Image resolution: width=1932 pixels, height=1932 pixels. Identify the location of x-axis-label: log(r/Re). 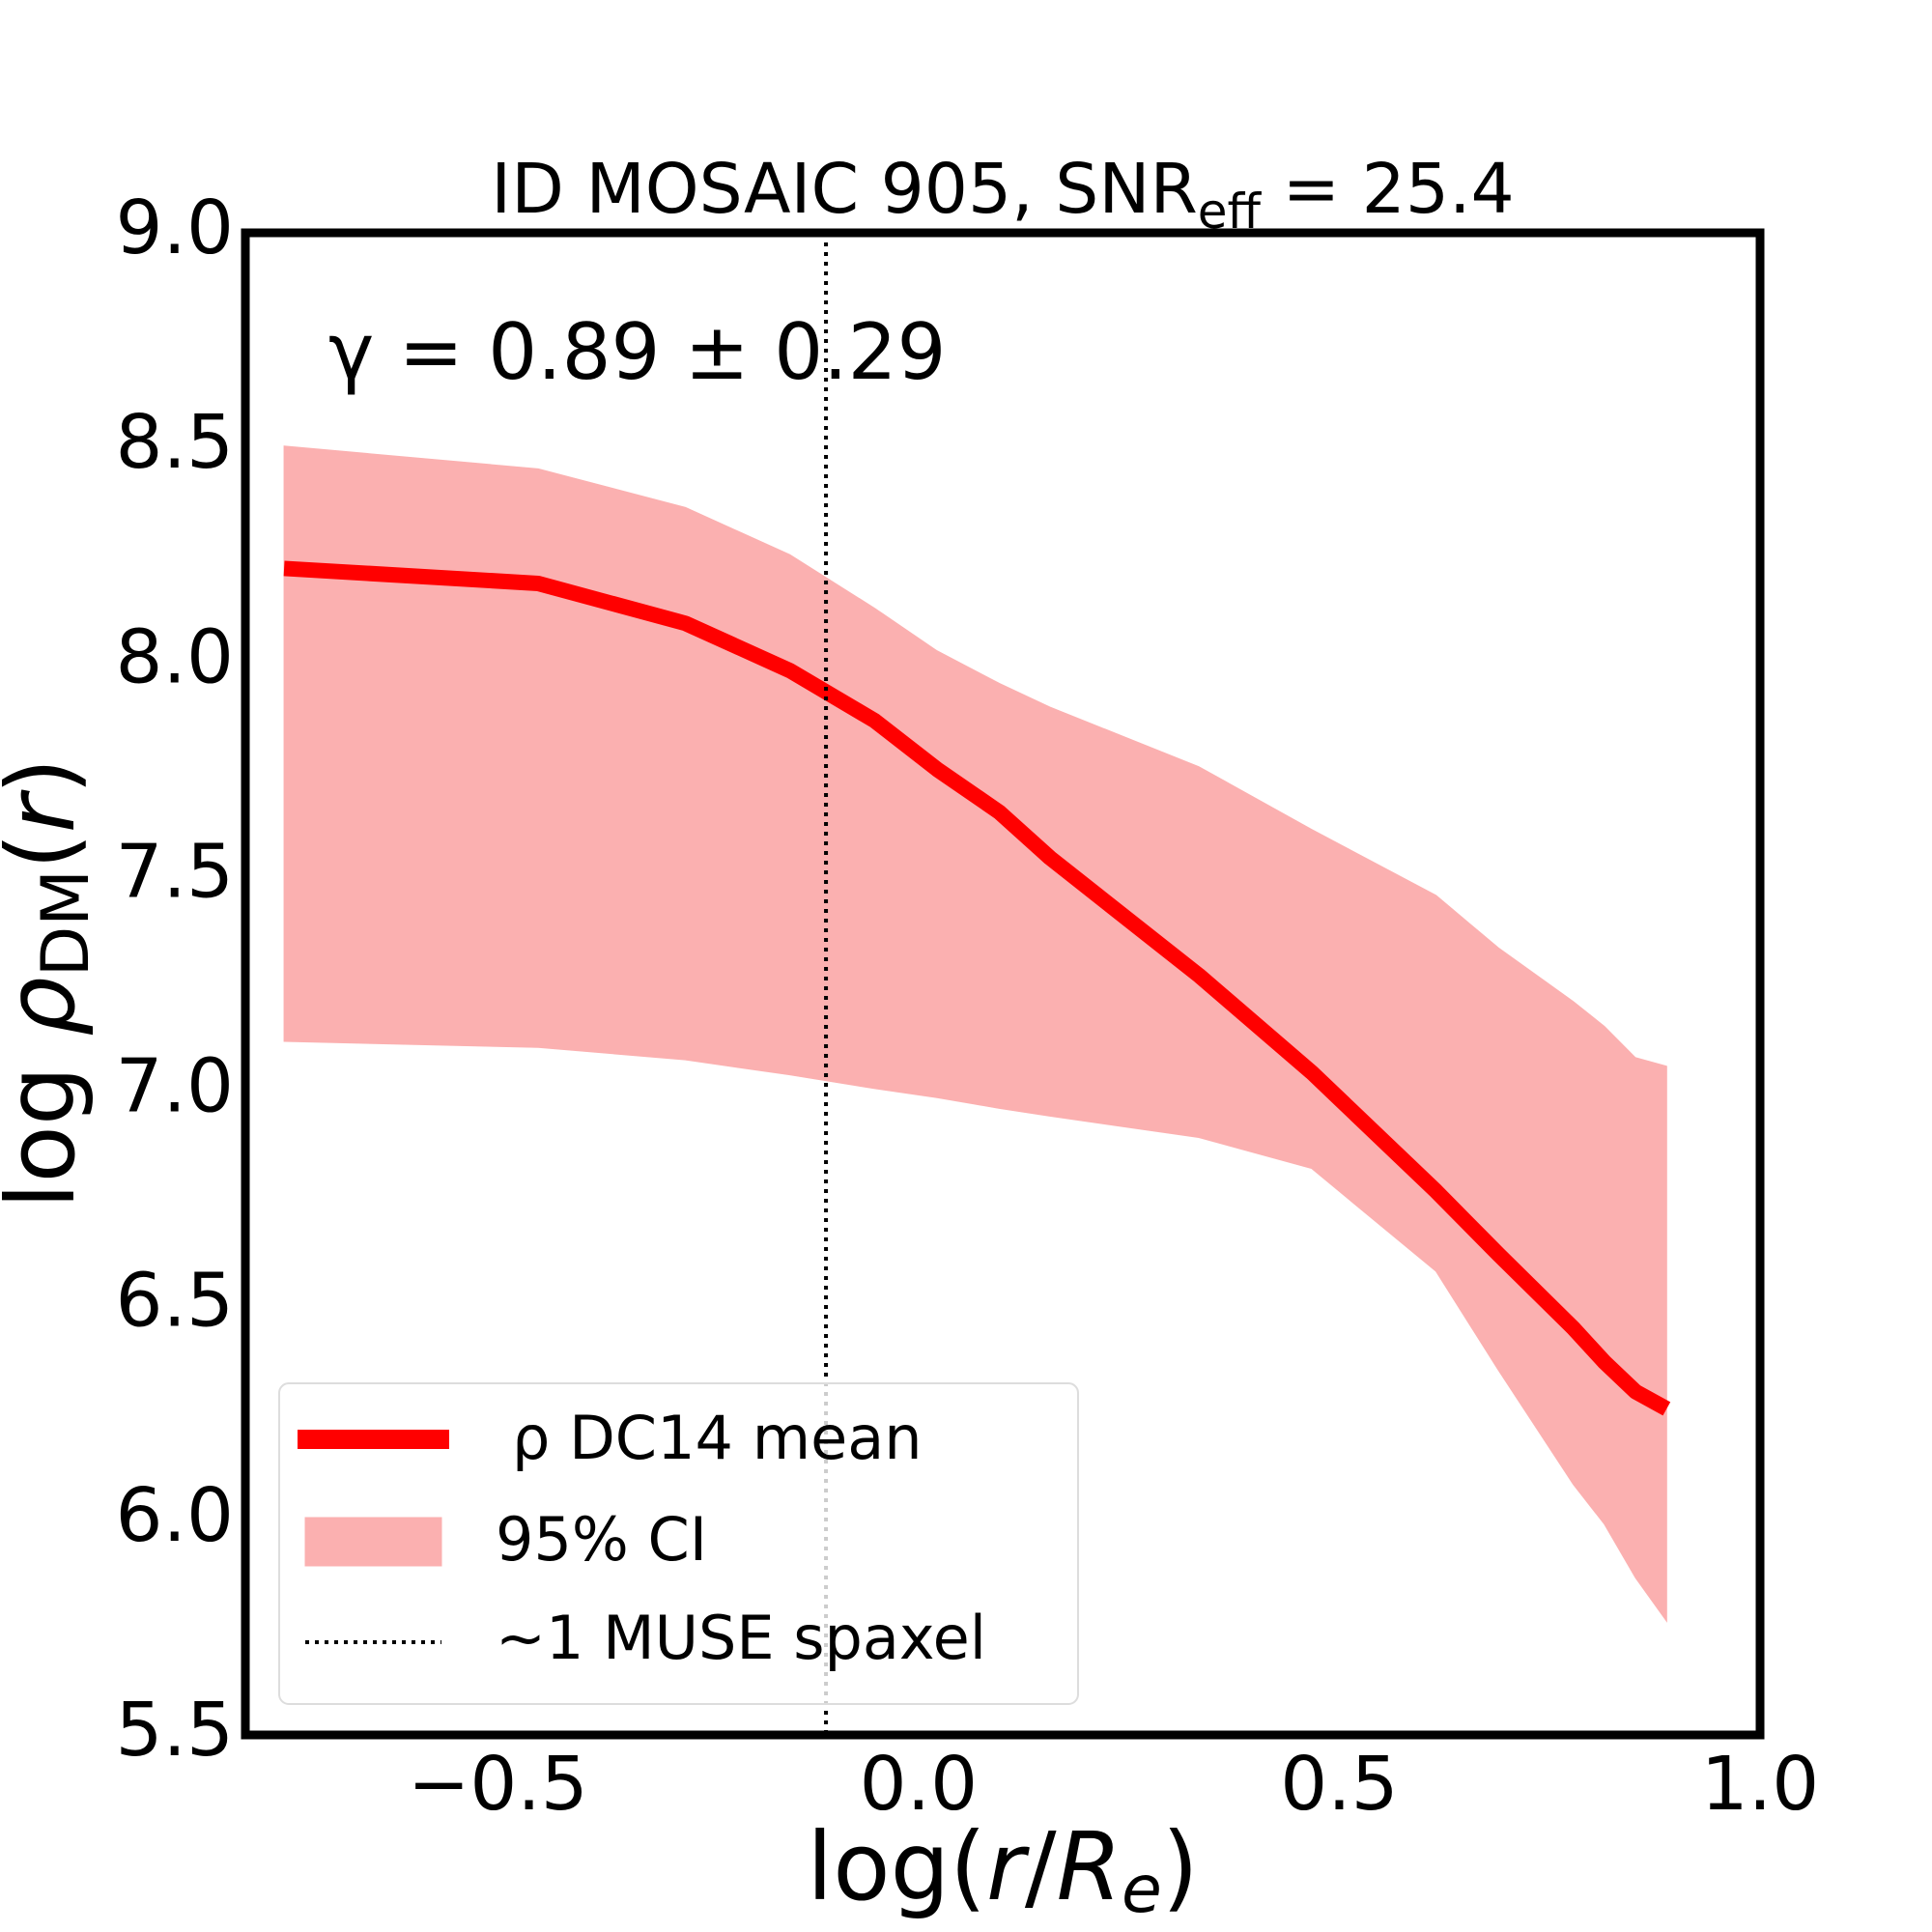
(1002, 1869).